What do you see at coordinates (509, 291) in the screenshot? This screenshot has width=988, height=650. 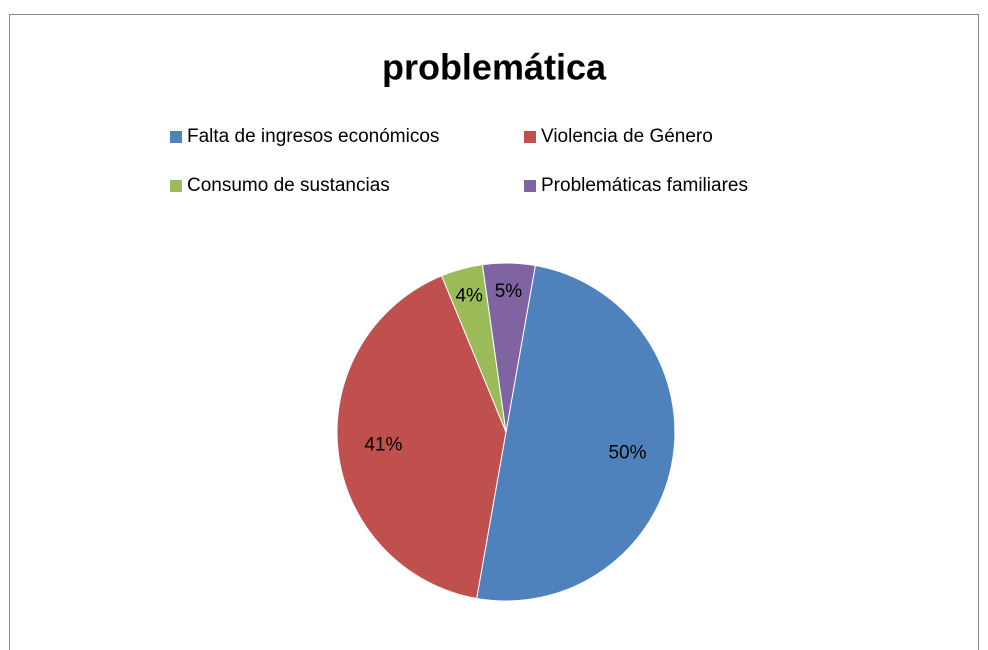 I see `data-label: 5%` at bounding box center [509, 291].